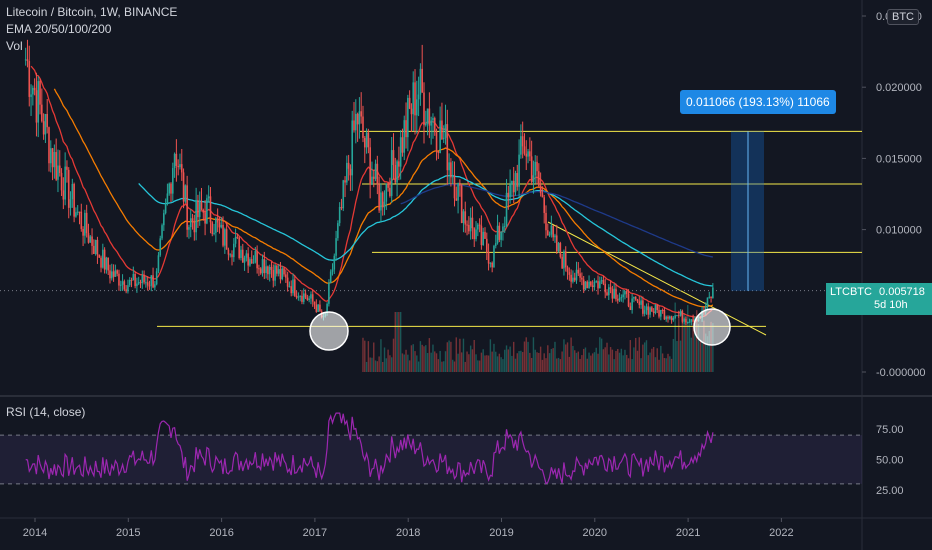  What do you see at coordinates (595, 533) in the screenshot?
I see `time-tick-label: 2020` at bounding box center [595, 533].